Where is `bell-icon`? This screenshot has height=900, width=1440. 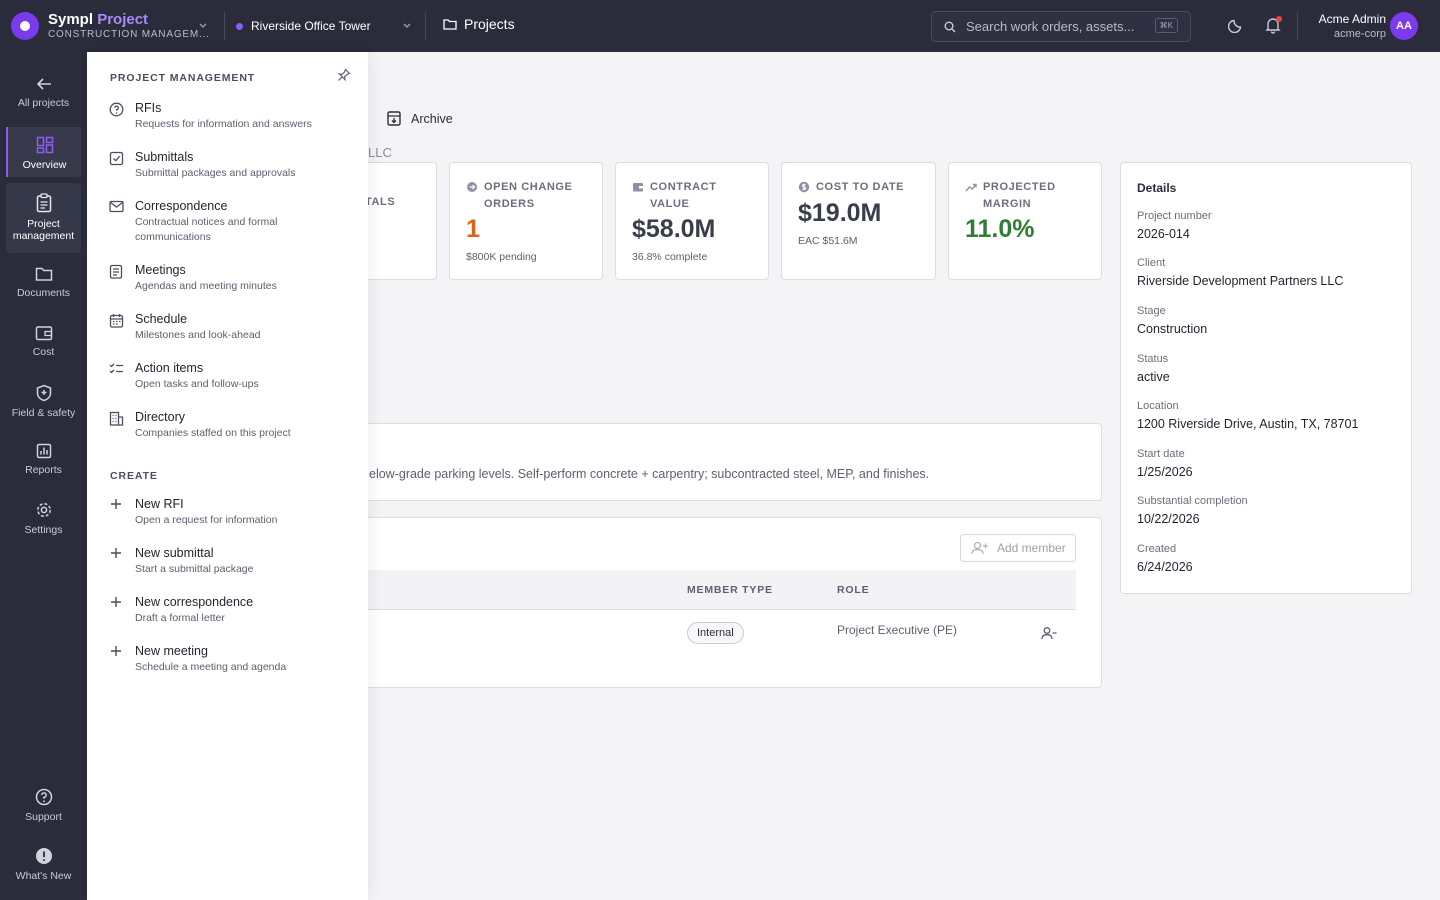 bell-icon is located at coordinates (1273, 26).